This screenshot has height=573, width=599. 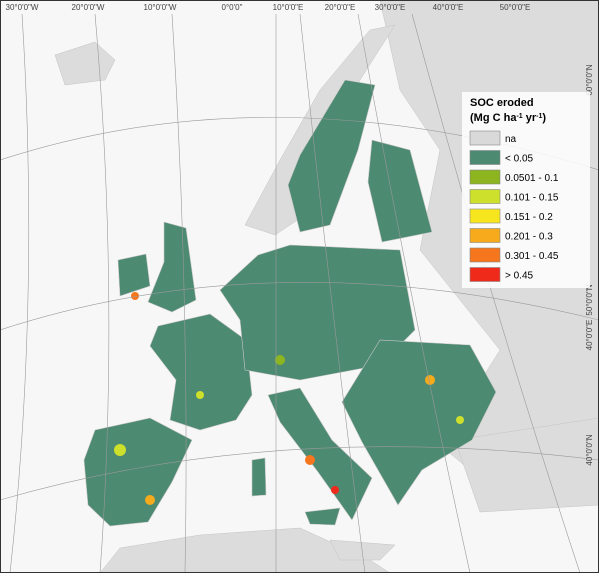 What do you see at coordinates (532, 198) in the screenshot?
I see `legend-label: 0.101 - 0.15` at bounding box center [532, 198].